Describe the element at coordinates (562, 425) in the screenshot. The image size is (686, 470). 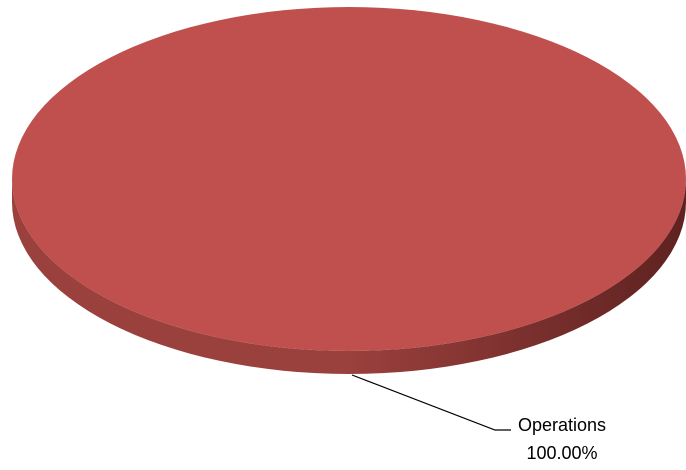
I see `slice-label-name: Operations` at that location.